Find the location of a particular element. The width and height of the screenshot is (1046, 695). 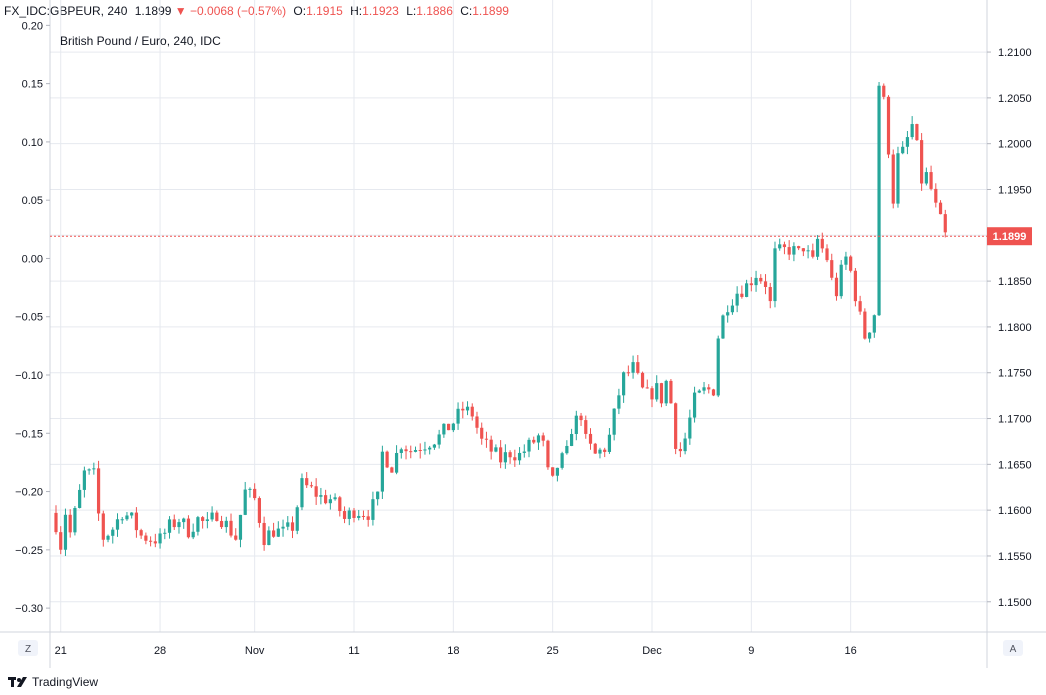

high-value: 1.1923 is located at coordinates (380, 11).